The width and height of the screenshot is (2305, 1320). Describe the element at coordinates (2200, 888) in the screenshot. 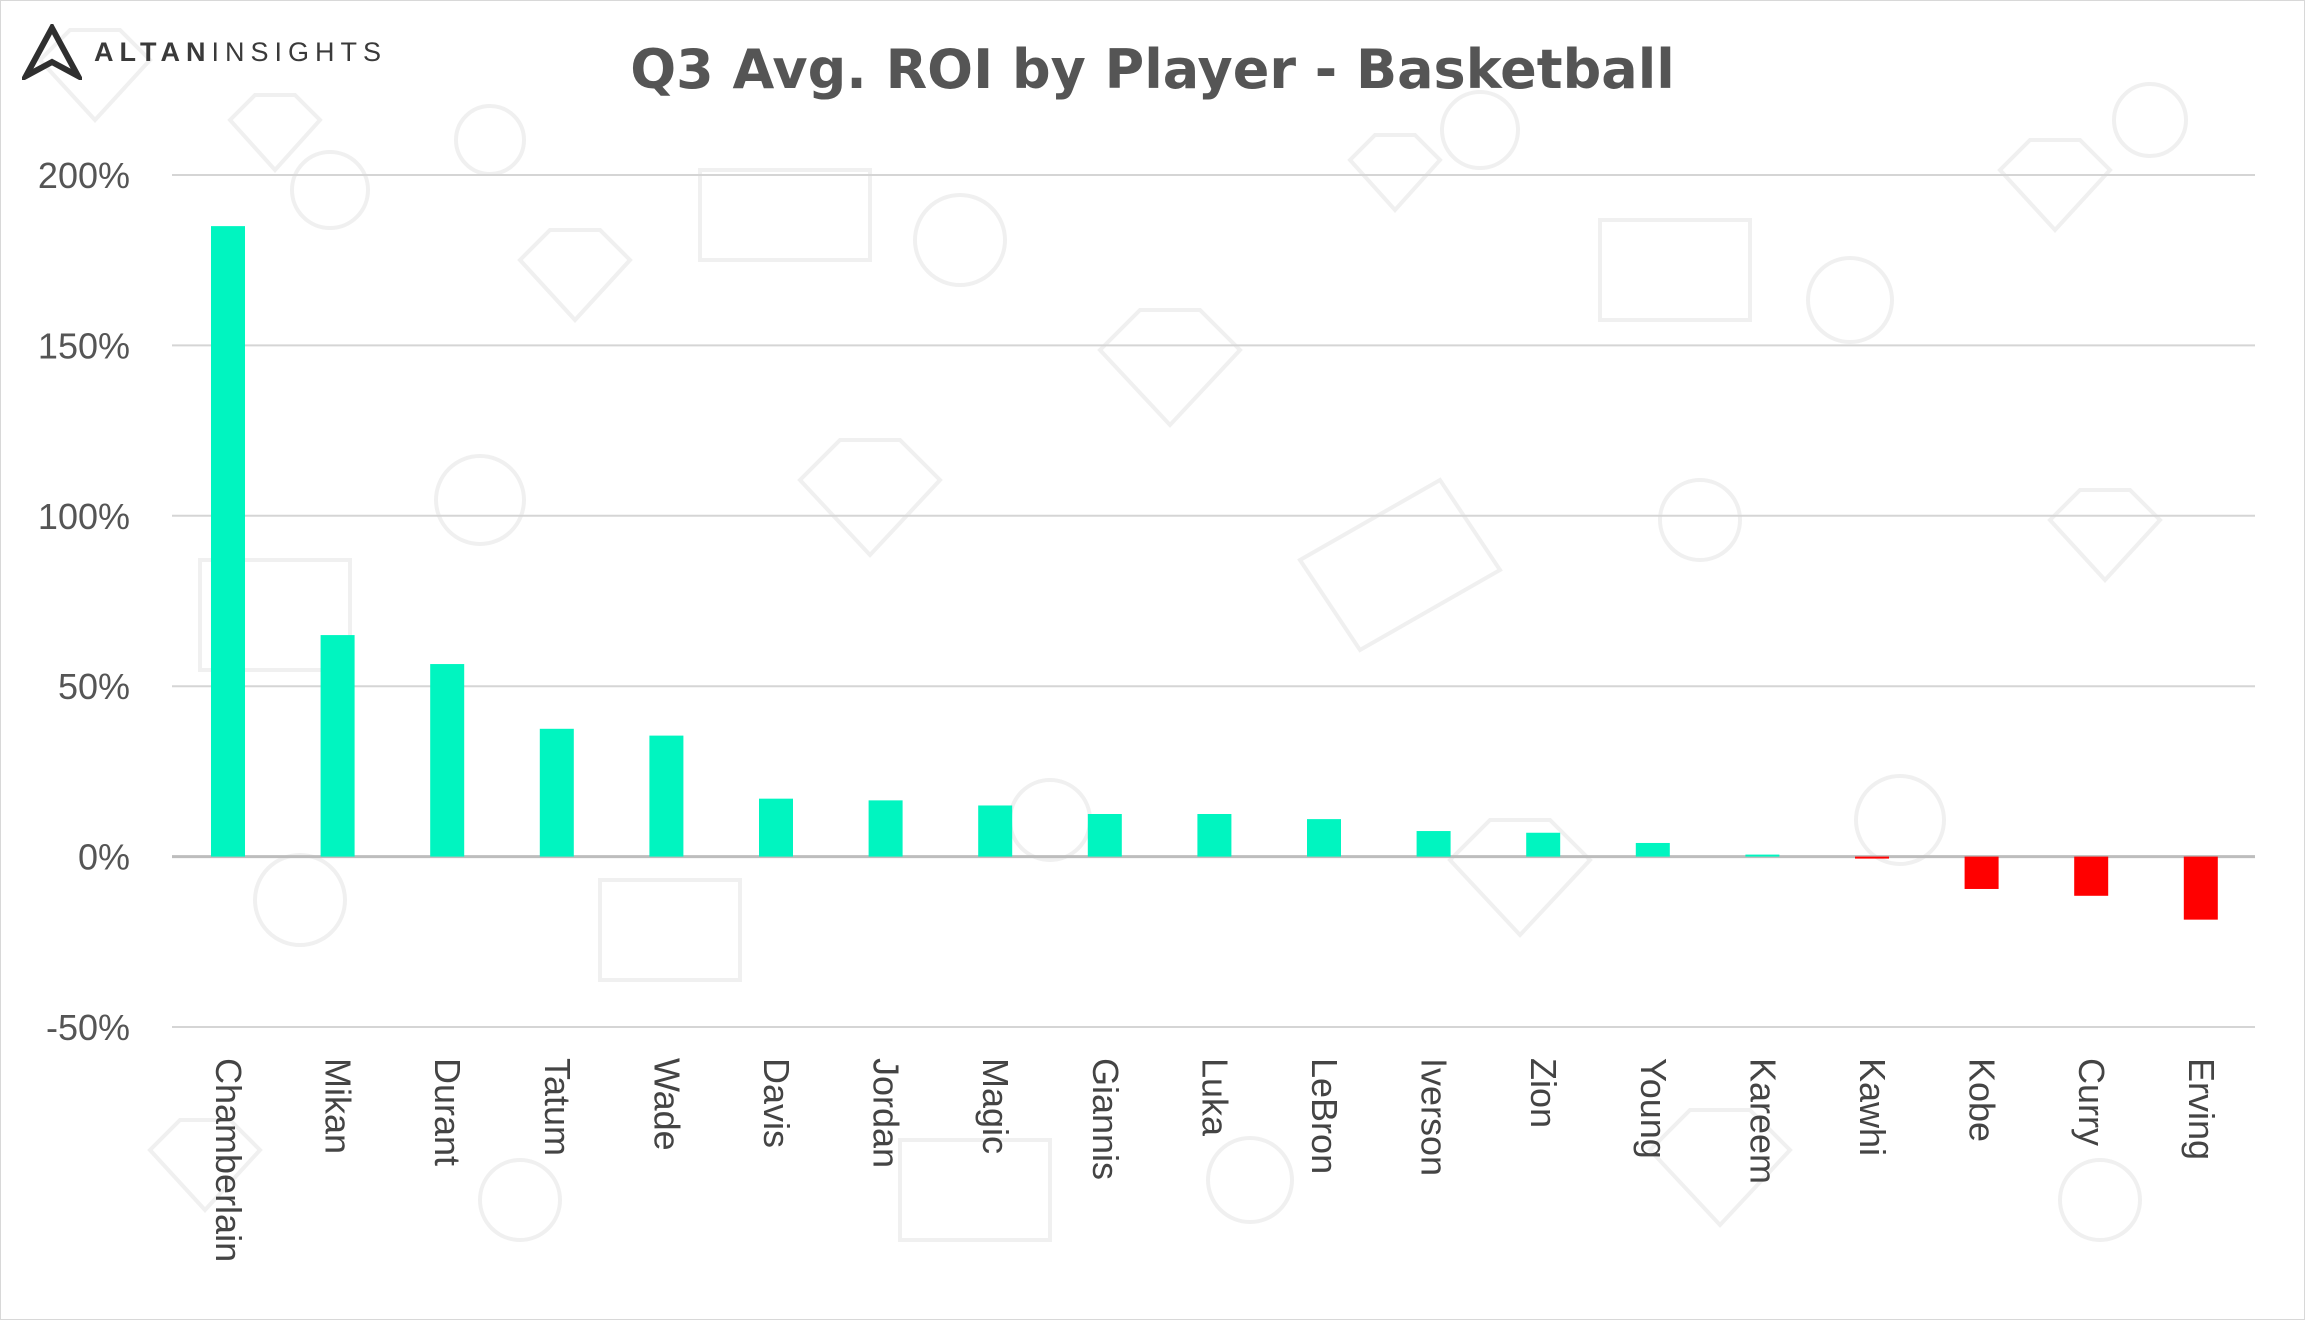

I see `bar-erving` at that location.